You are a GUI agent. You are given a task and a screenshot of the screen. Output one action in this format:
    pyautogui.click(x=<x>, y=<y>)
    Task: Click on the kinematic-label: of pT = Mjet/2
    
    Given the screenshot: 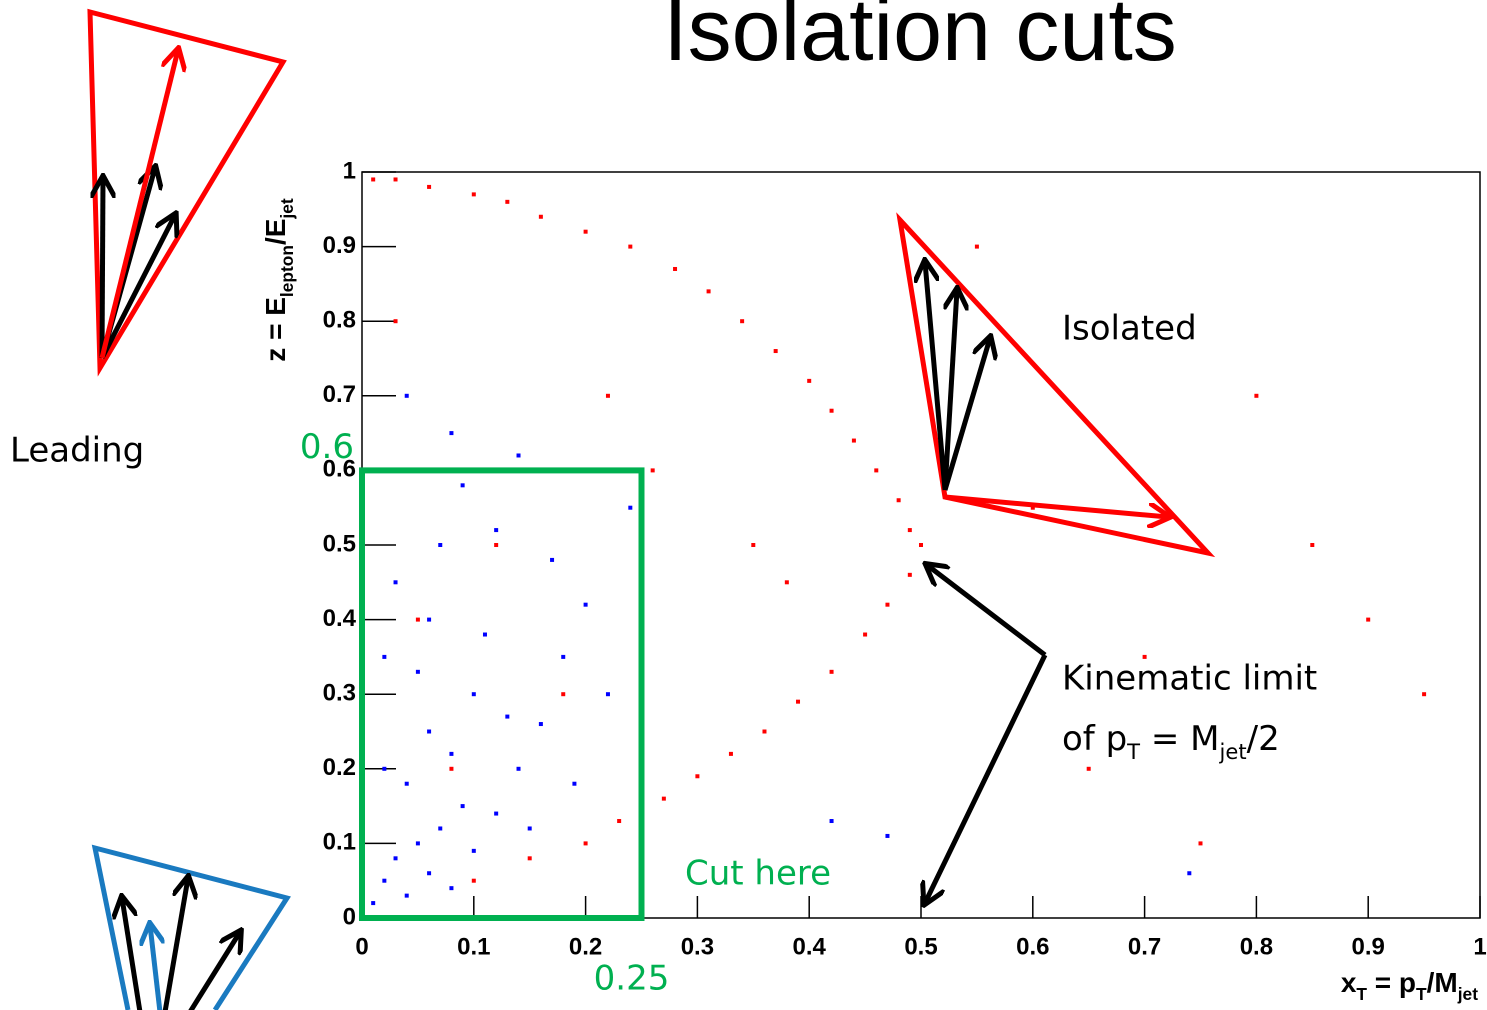 What is the action you would take?
    pyautogui.click(x=1171, y=741)
    